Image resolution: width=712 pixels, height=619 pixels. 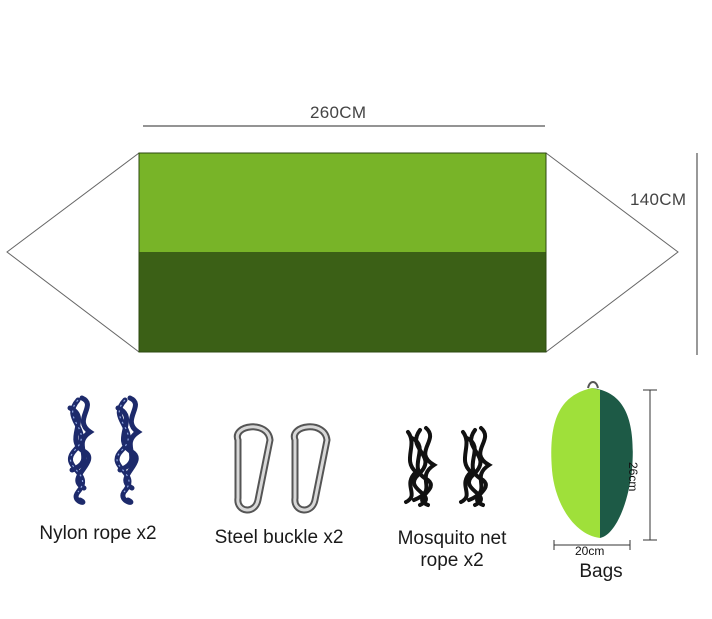 I want to click on steel-buckle-caption: Steel buckle x2, so click(x=279, y=537).